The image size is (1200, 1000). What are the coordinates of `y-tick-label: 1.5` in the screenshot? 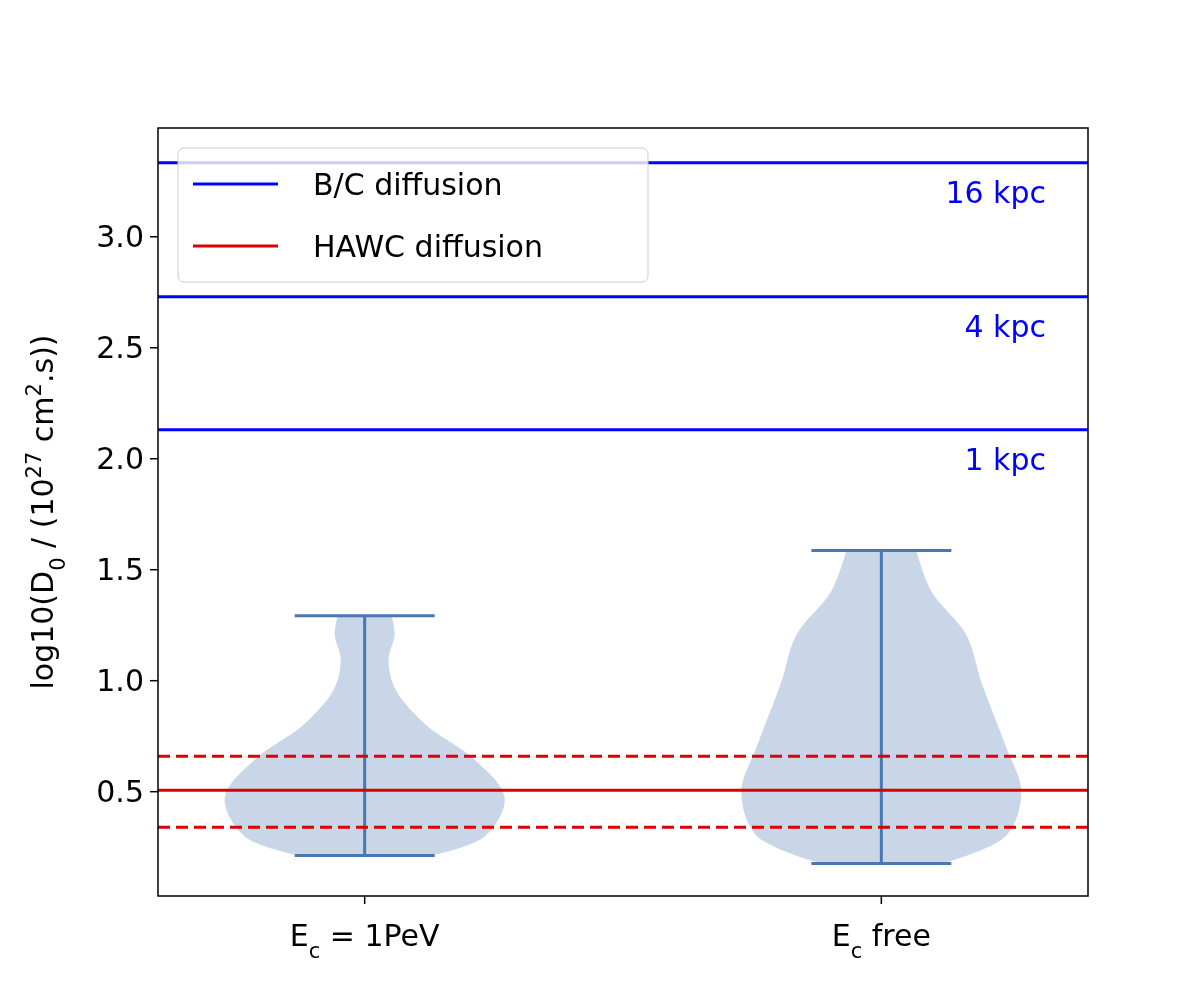 It's located at (120, 570).